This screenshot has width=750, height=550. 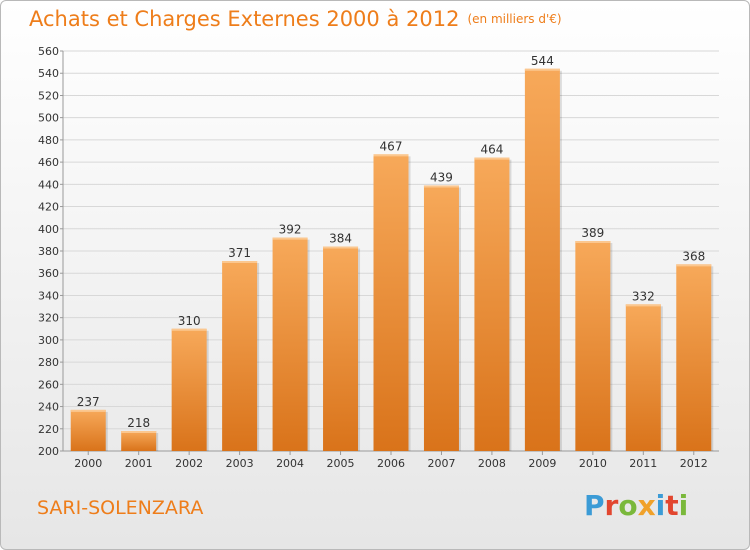 I want to click on bar-value-label: 368, so click(x=693, y=256).